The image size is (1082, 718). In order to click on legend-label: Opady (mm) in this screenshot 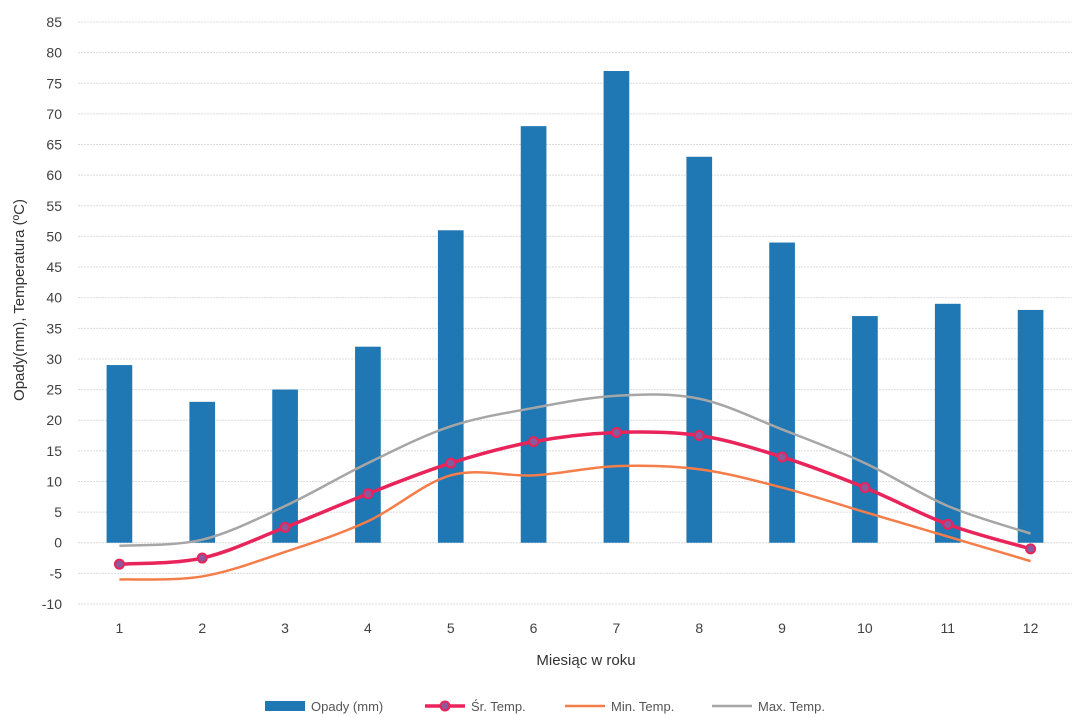, I will do `click(347, 706)`.